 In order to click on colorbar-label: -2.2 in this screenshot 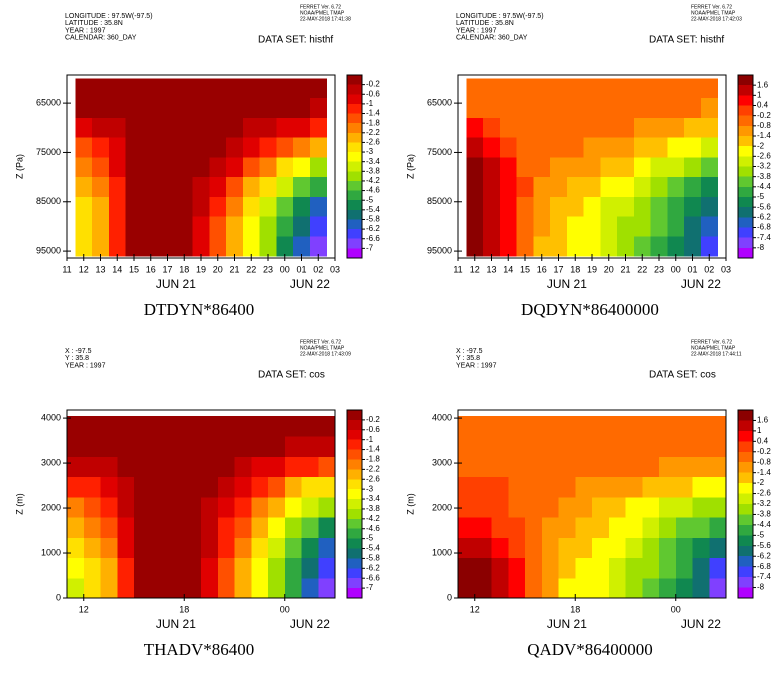, I will do `click(373, 468)`.